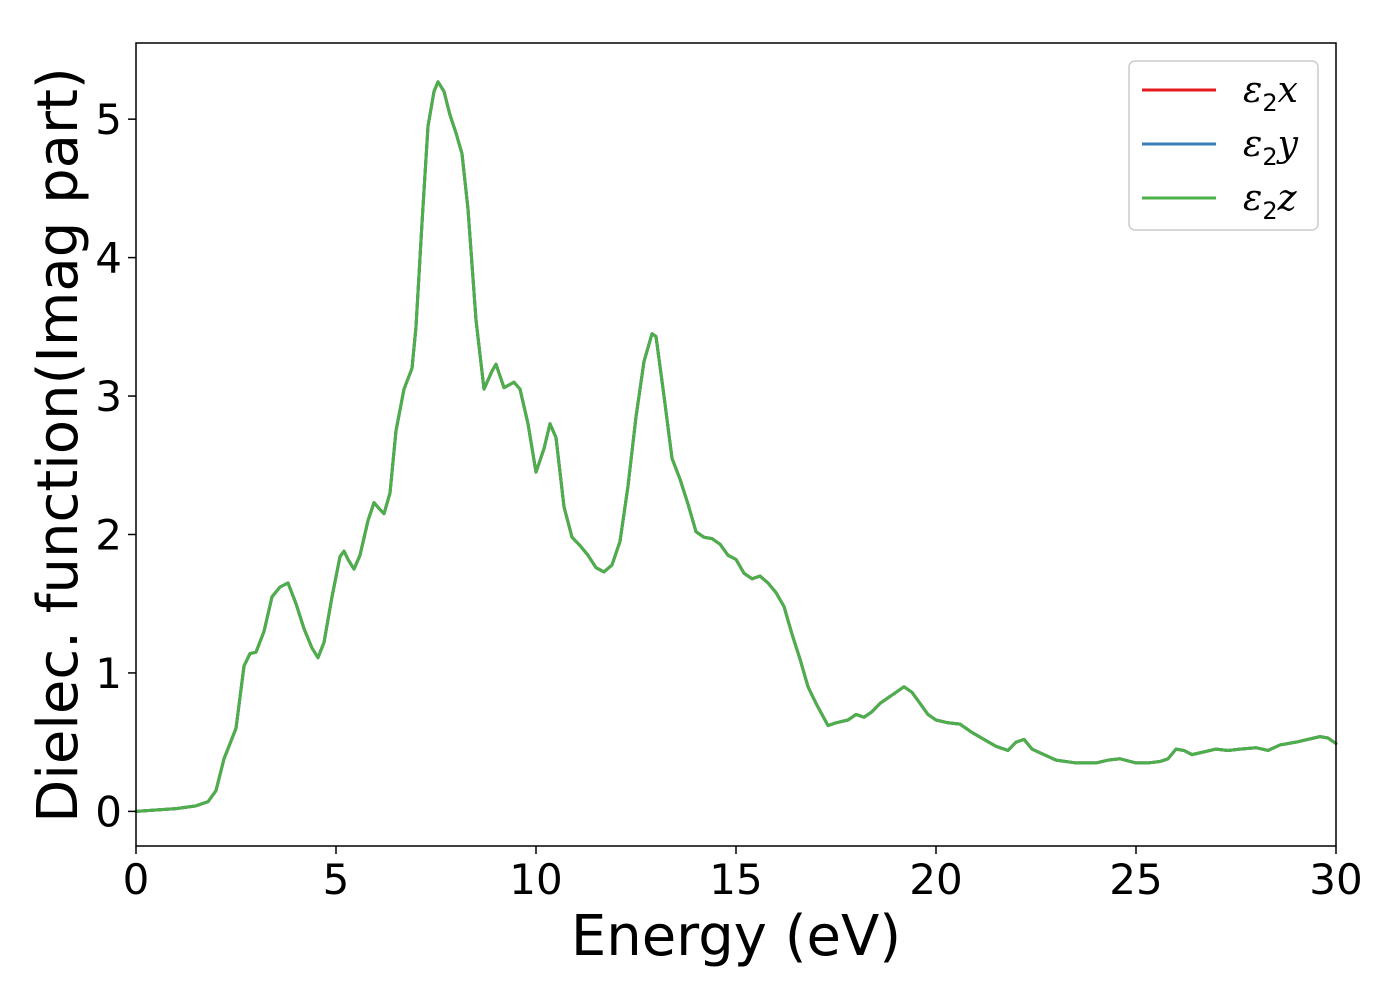 This screenshot has width=1400, height=1000. I want to click on legend-entry-z: ε2z, so click(1270, 201).